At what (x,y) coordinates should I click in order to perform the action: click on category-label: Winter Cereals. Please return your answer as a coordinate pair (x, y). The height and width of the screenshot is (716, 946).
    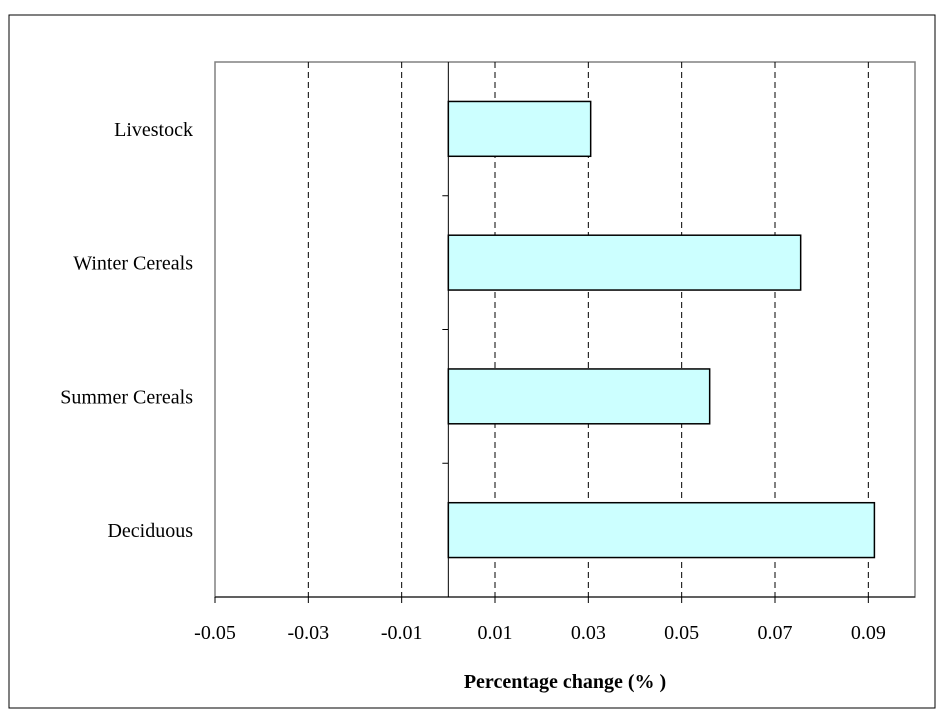
    Looking at the image, I should click on (133, 264).